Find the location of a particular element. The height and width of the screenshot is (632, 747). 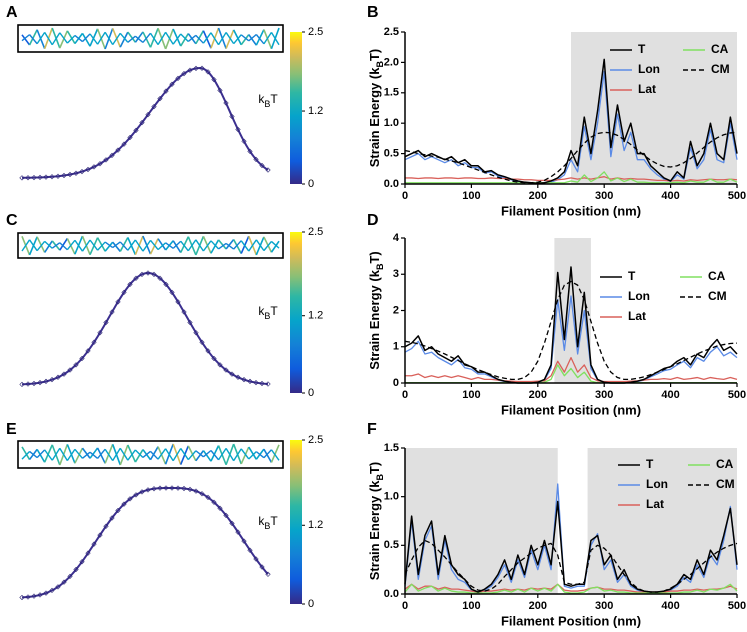

legend-label: T is located at coordinates (632, 276).